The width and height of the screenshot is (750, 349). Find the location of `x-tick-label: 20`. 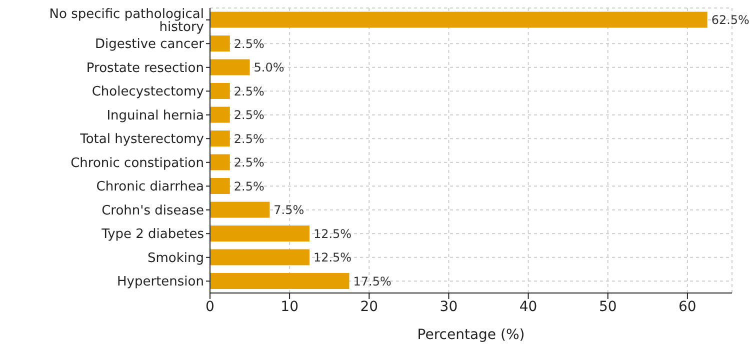

x-tick-label: 20 is located at coordinates (369, 306).